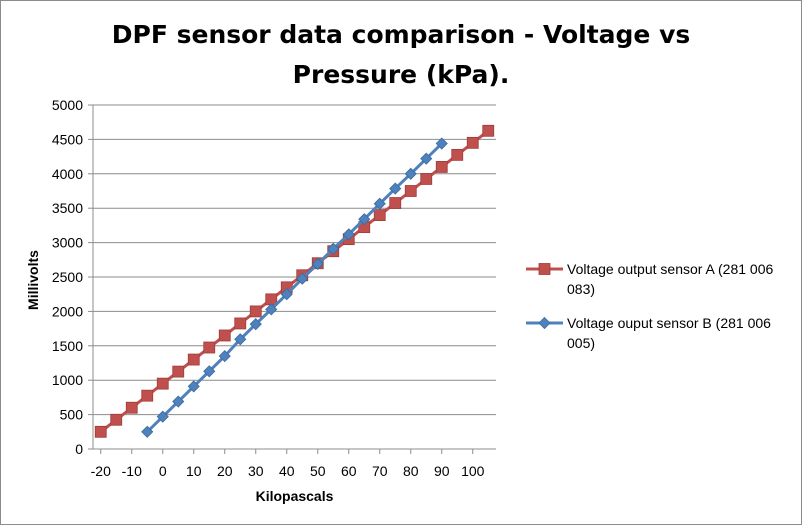 This screenshot has width=802, height=525. Describe the element at coordinates (163, 471) in the screenshot. I see `x-tick-label: 0` at that location.